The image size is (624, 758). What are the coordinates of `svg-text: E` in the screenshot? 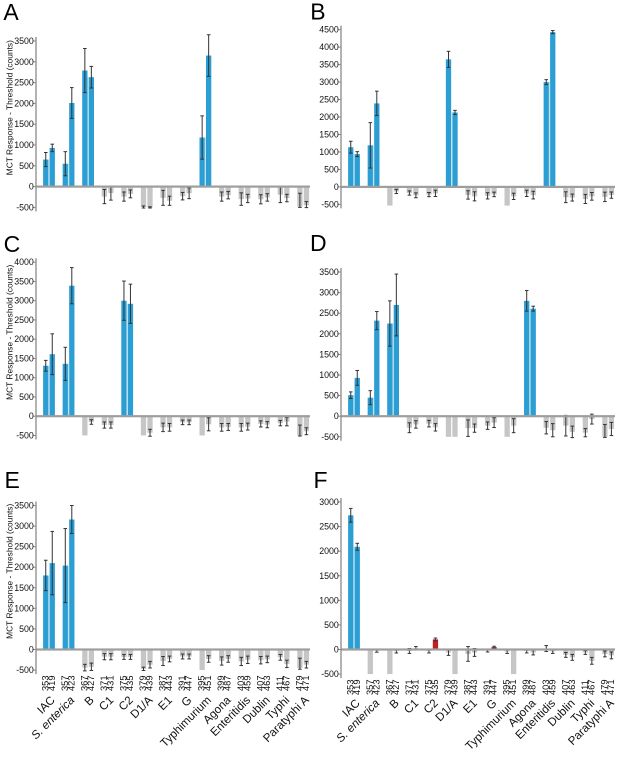 It's located at (12, 480).